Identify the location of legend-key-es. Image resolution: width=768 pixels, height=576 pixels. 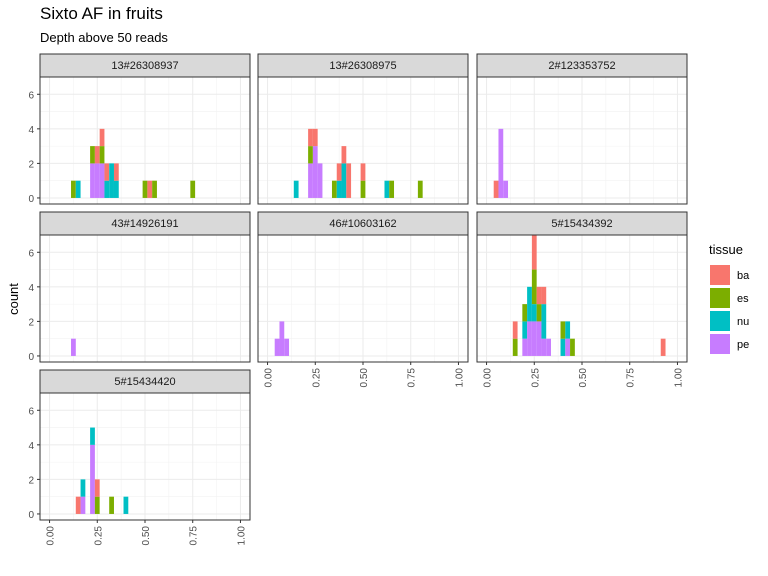
(720, 298).